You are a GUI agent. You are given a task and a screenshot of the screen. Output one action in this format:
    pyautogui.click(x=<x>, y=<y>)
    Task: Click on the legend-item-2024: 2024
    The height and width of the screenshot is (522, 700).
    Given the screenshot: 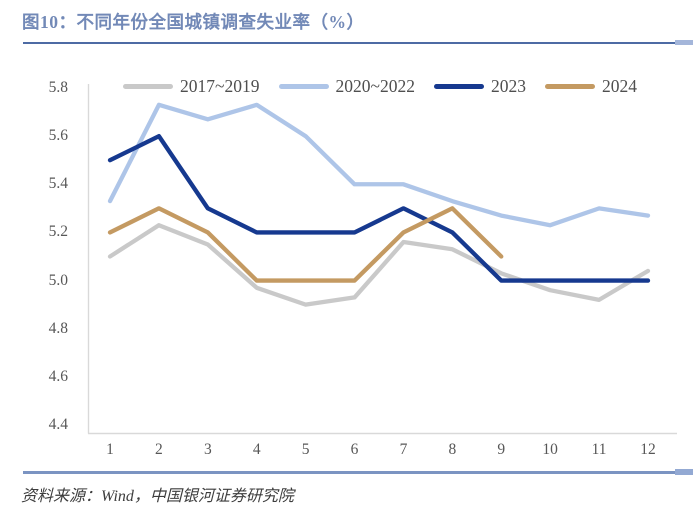 What is the action you would take?
    pyautogui.click(x=590, y=86)
    